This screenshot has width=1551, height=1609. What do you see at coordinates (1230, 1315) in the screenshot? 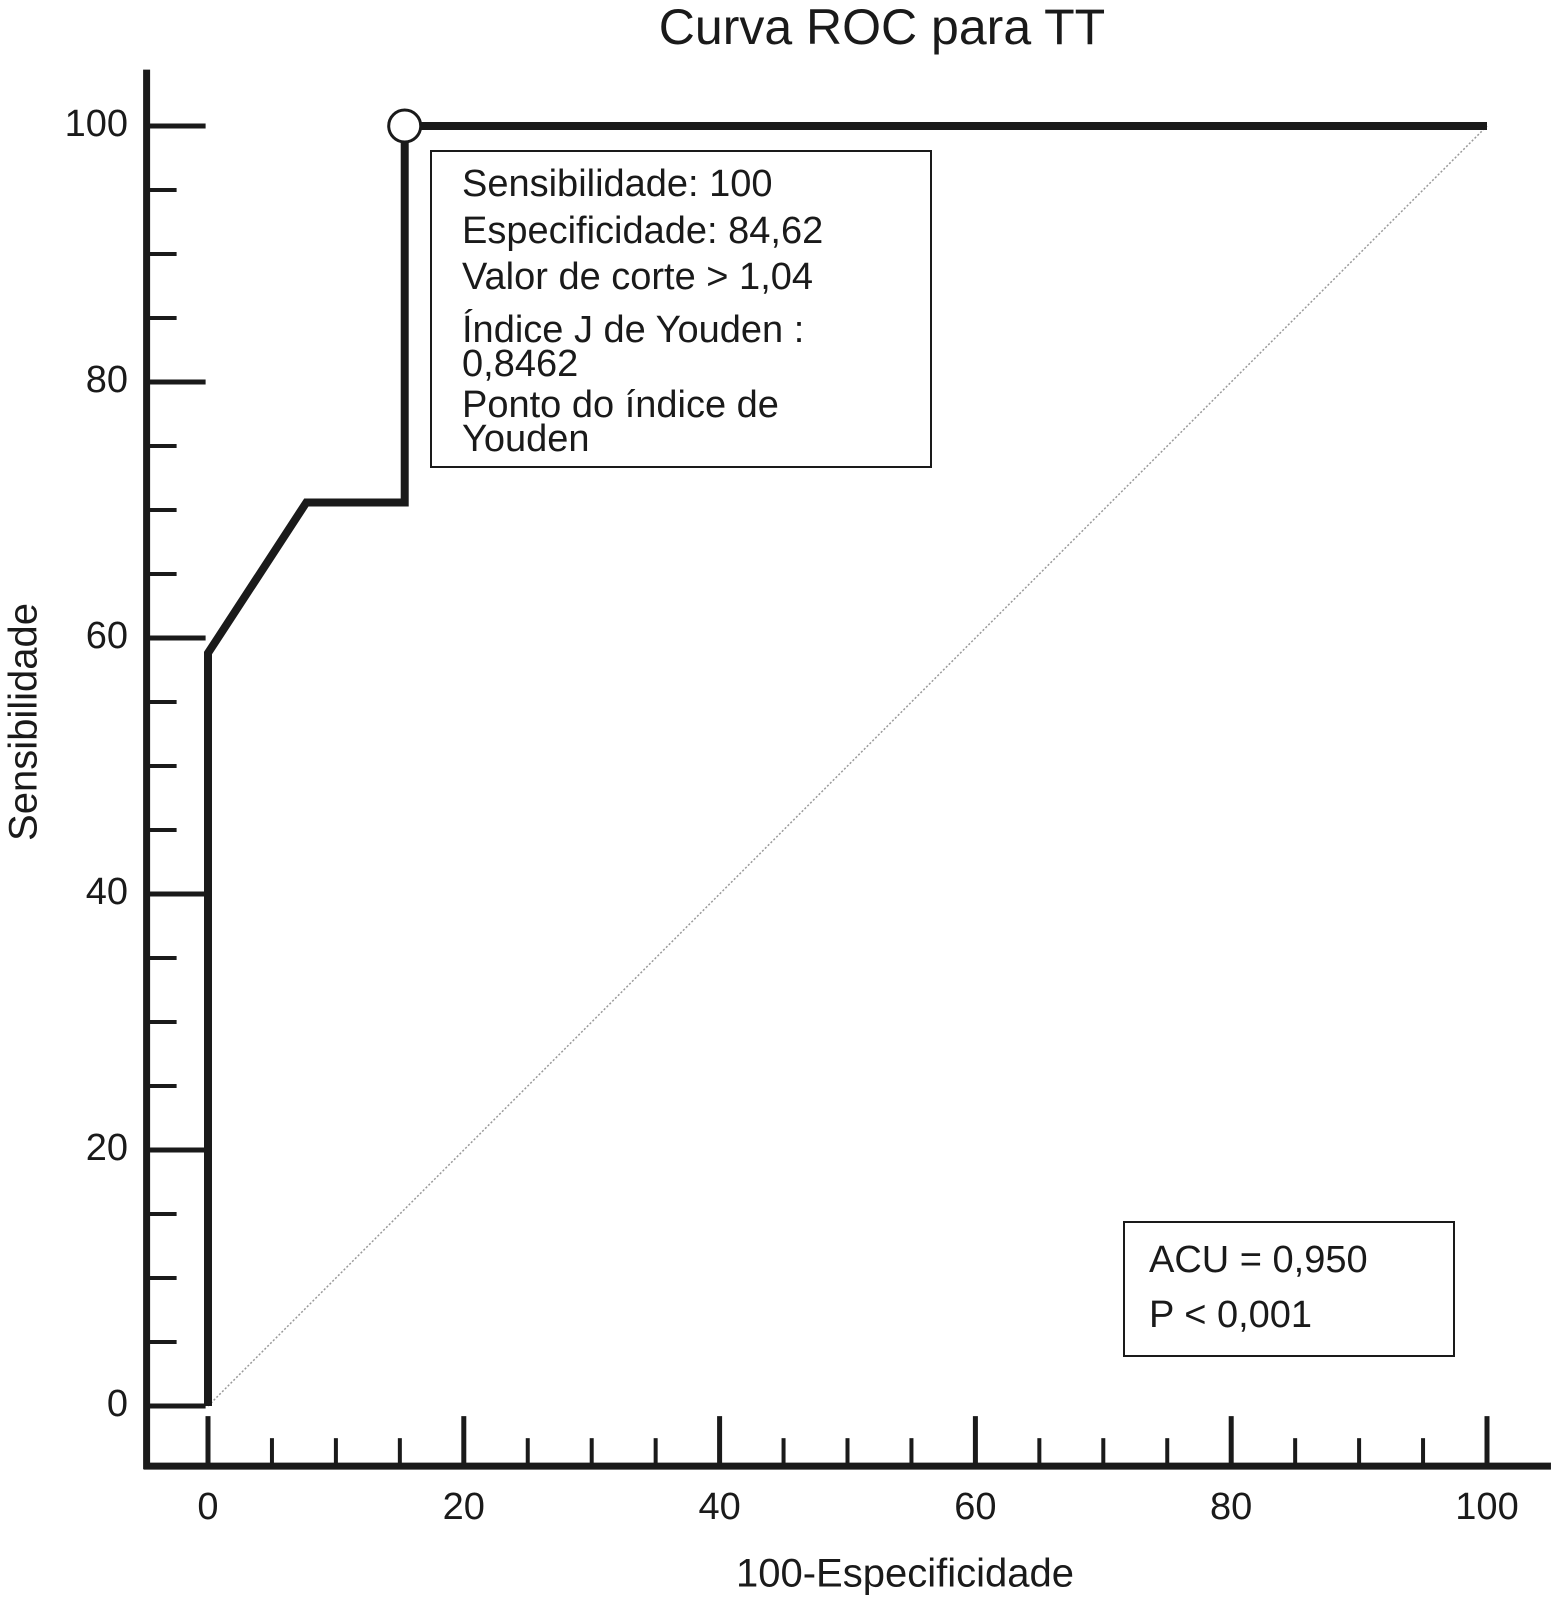
I see `annotation-text: P < 0,001` at bounding box center [1230, 1315].